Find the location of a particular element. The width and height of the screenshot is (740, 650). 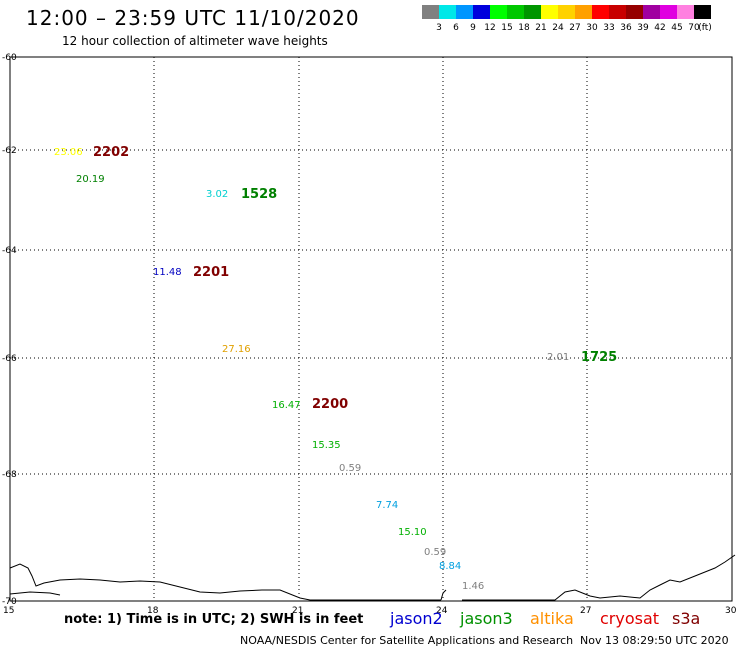

wave-height-label: 15.35 is located at coordinates (326, 445).